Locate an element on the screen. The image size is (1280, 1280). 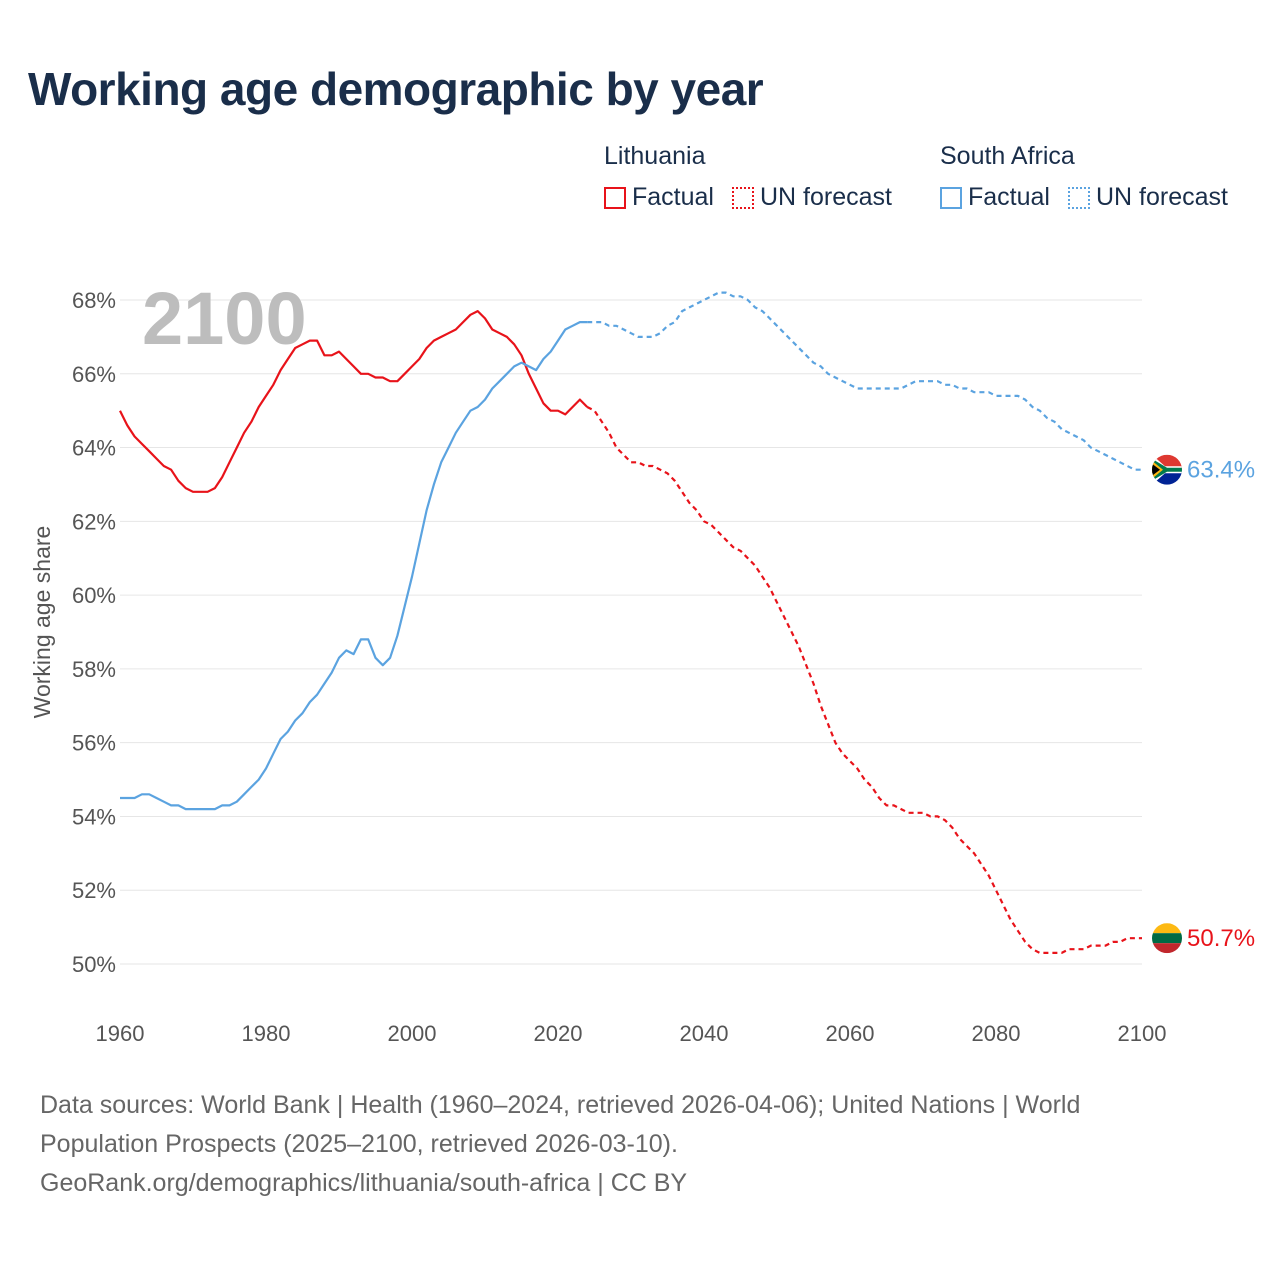
y-tick-label: 68% is located at coordinates (94, 300).